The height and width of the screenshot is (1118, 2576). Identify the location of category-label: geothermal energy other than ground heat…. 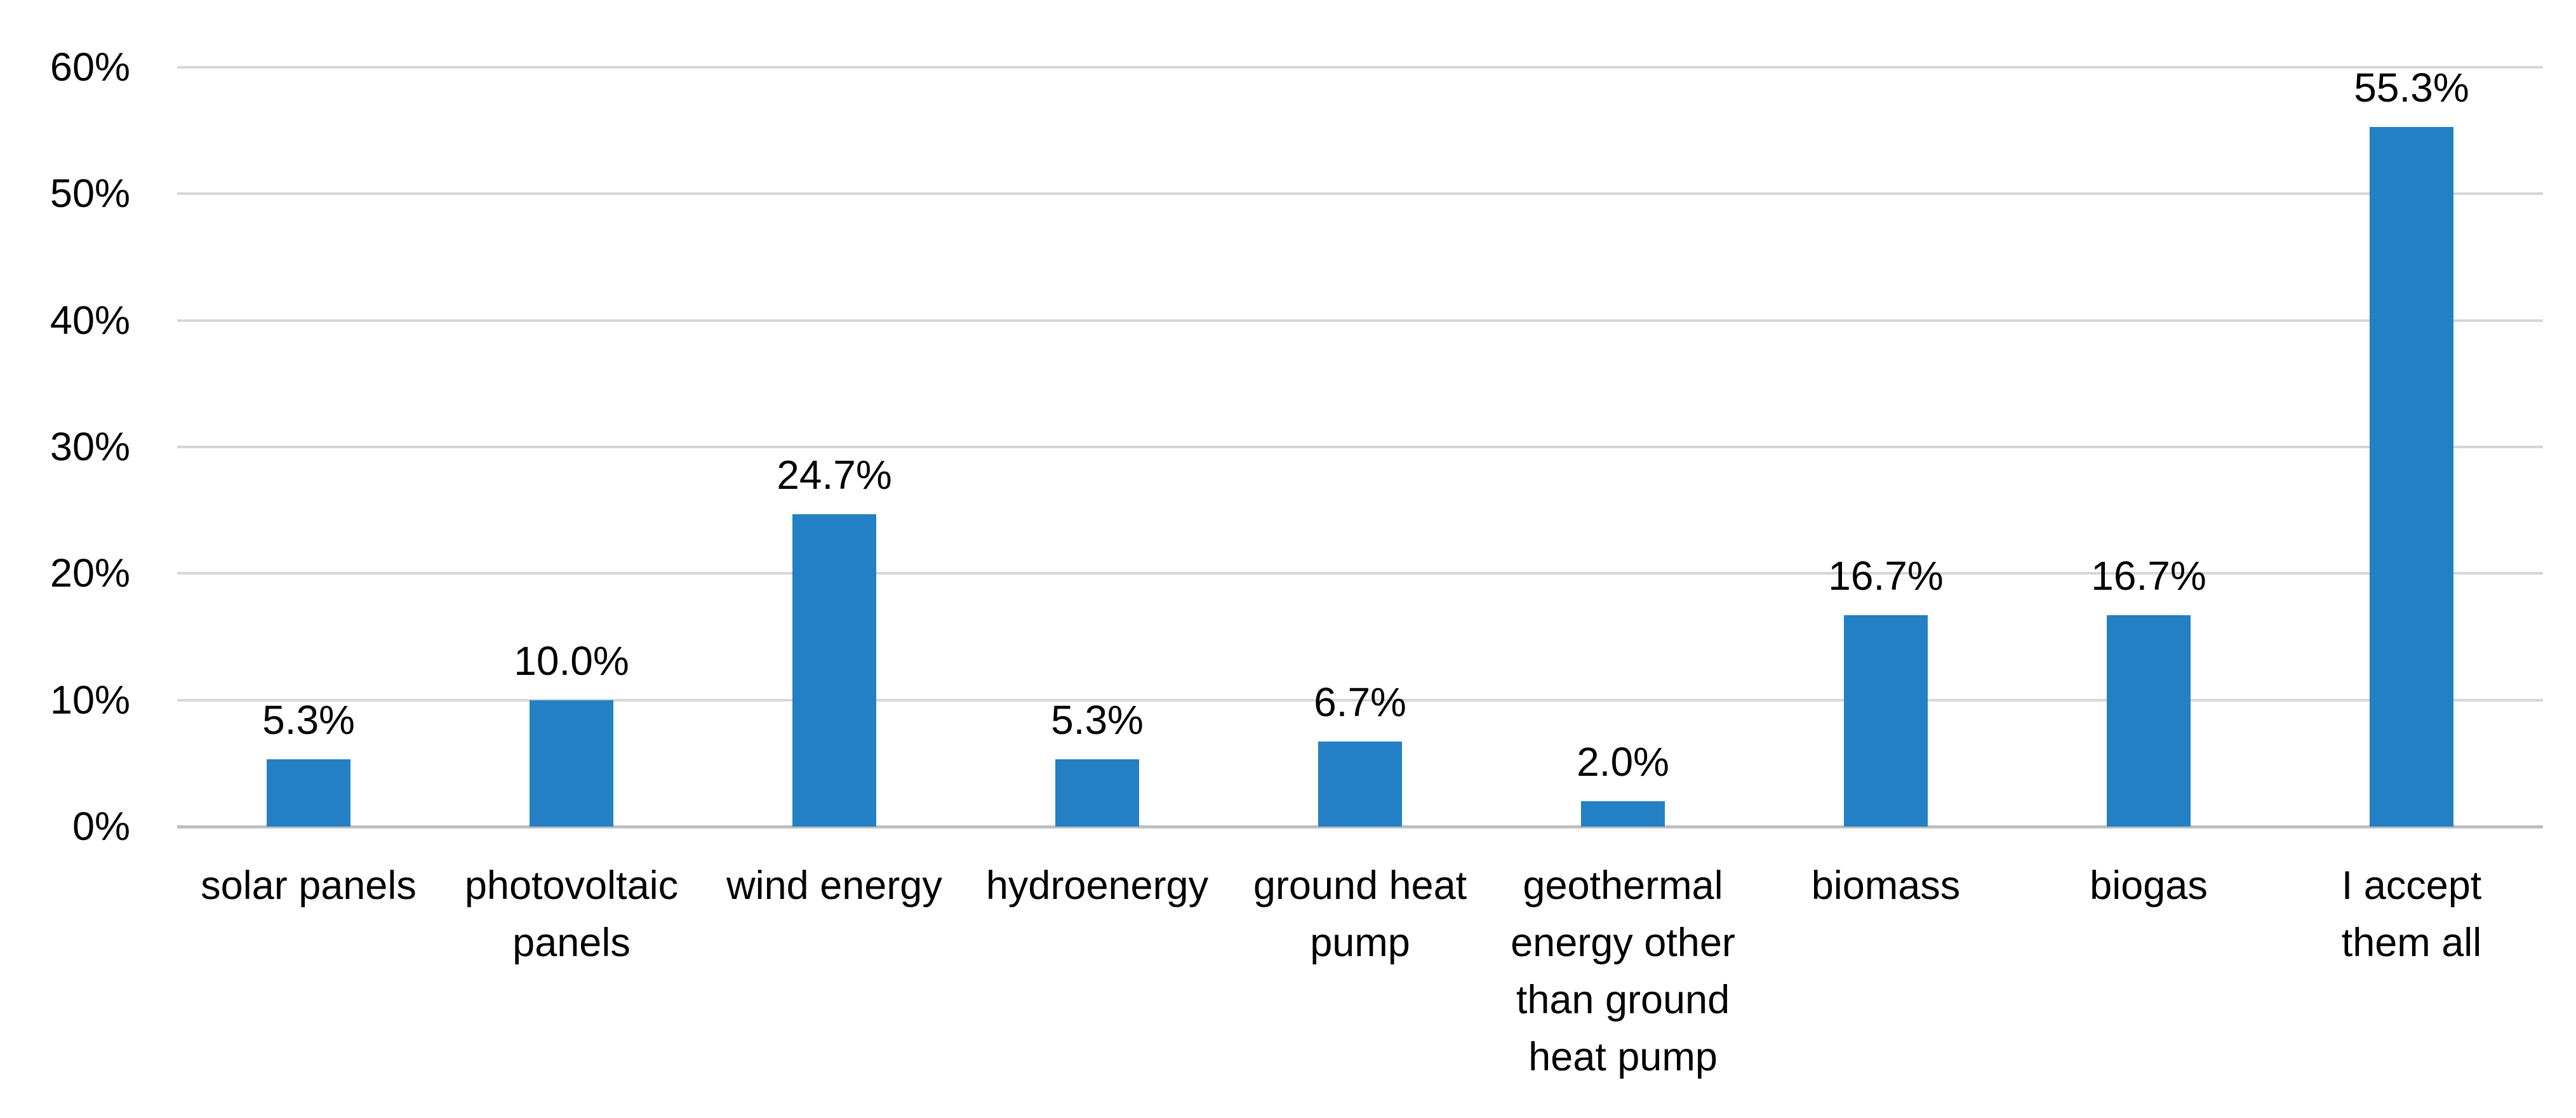
(1623, 971).